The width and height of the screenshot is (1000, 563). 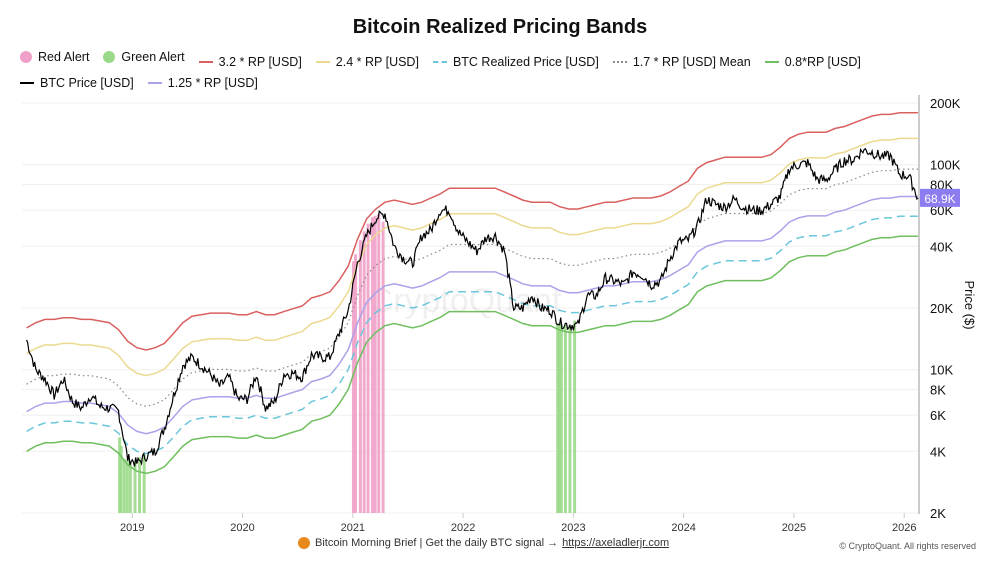 What do you see at coordinates (945, 165) in the screenshot?
I see `y-tick-label: 100K` at bounding box center [945, 165].